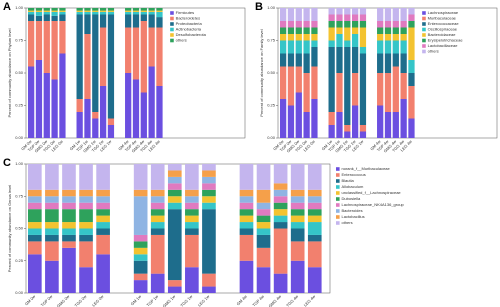  What do you see at coordinates (30, 300) in the screenshot?
I see `x-tick-label: GM 0w` at bounding box center [30, 300].